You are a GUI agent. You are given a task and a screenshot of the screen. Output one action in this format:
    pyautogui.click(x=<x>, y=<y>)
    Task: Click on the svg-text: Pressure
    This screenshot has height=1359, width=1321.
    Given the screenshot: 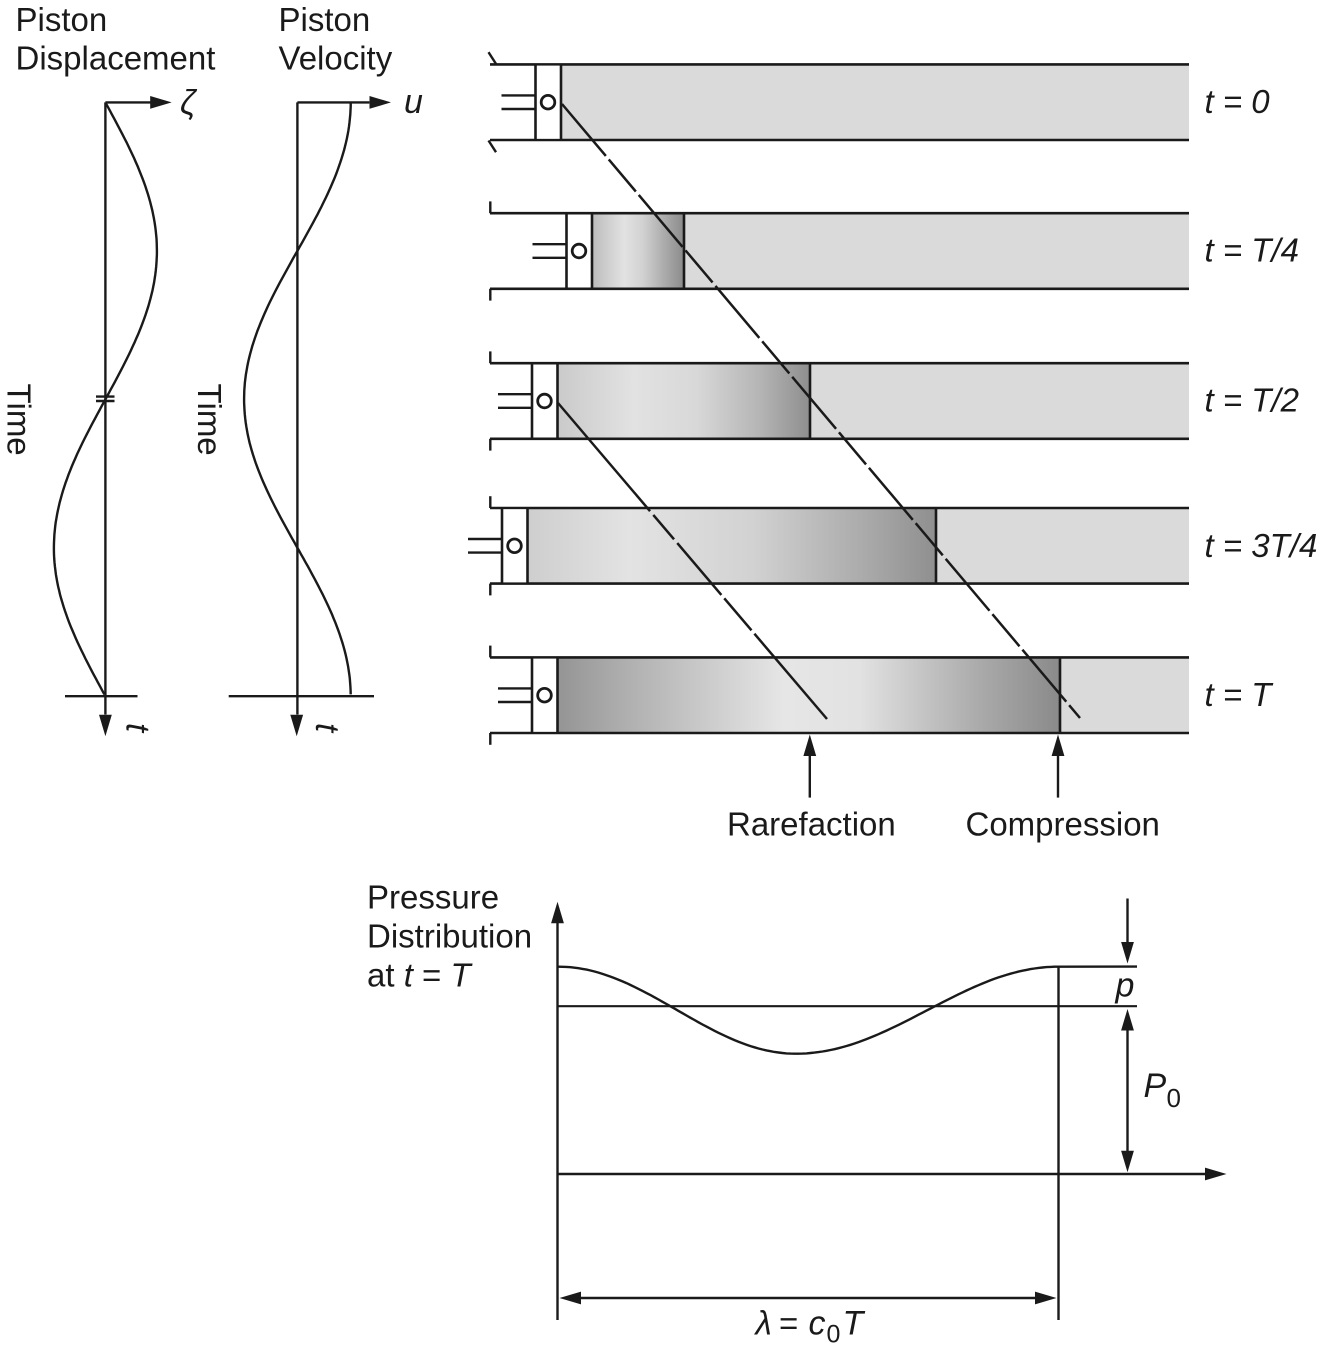 What is the action you would take?
    pyautogui.click(x=433, y=897)
    